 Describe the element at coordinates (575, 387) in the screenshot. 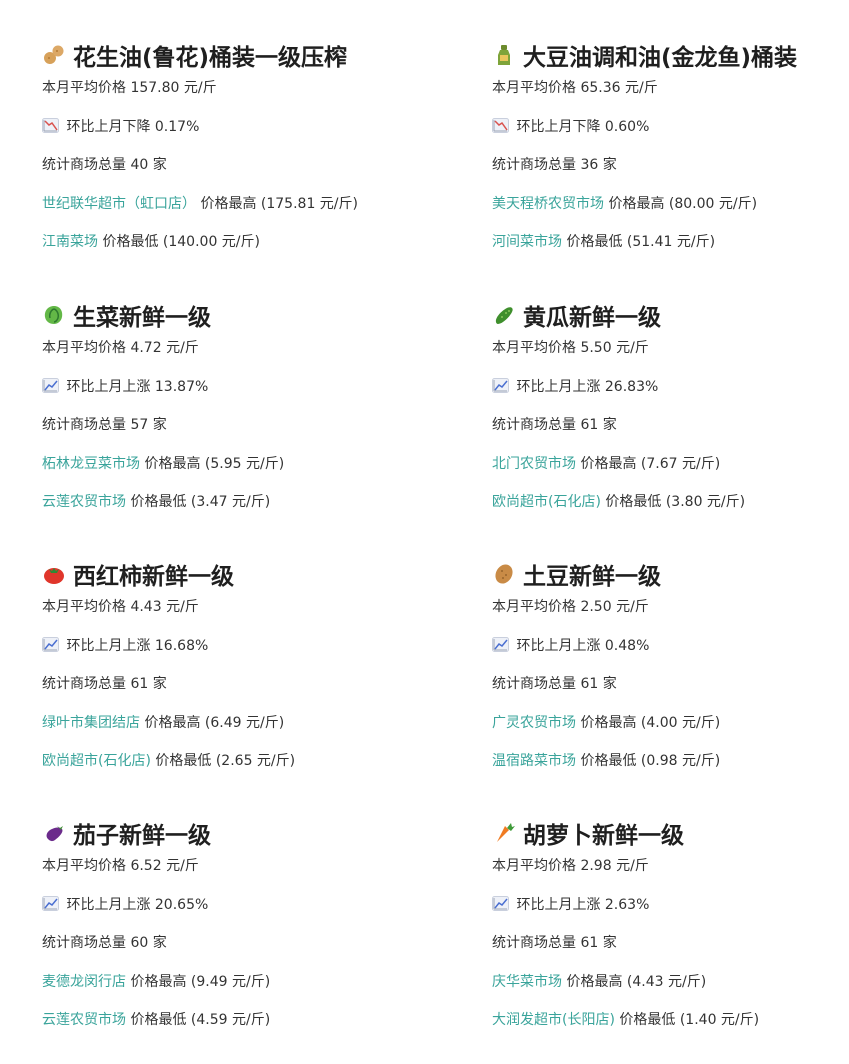

I see `trend-row: 环比上月上涨 26.83%` at that location.